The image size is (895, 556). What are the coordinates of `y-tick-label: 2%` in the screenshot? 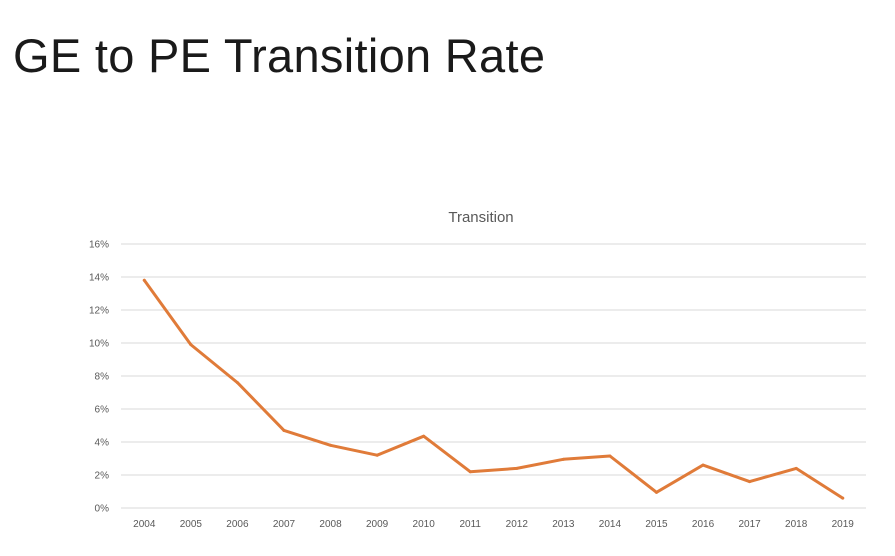 It's located at (102, 476).